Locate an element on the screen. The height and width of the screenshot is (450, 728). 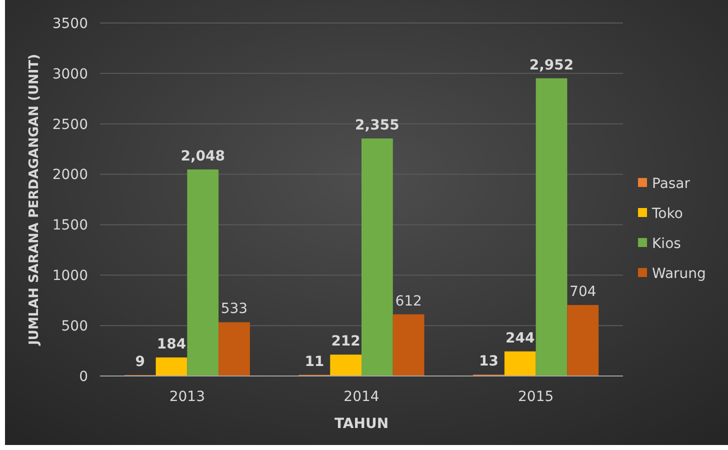
legend-label: Kios is located at coordinates (666, 244).